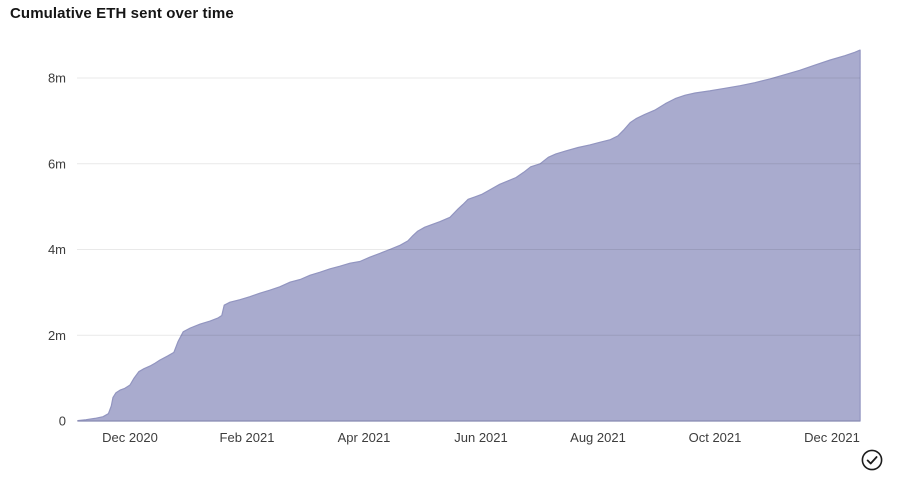  I want to click on query-success-indicator, so click(872, 460).